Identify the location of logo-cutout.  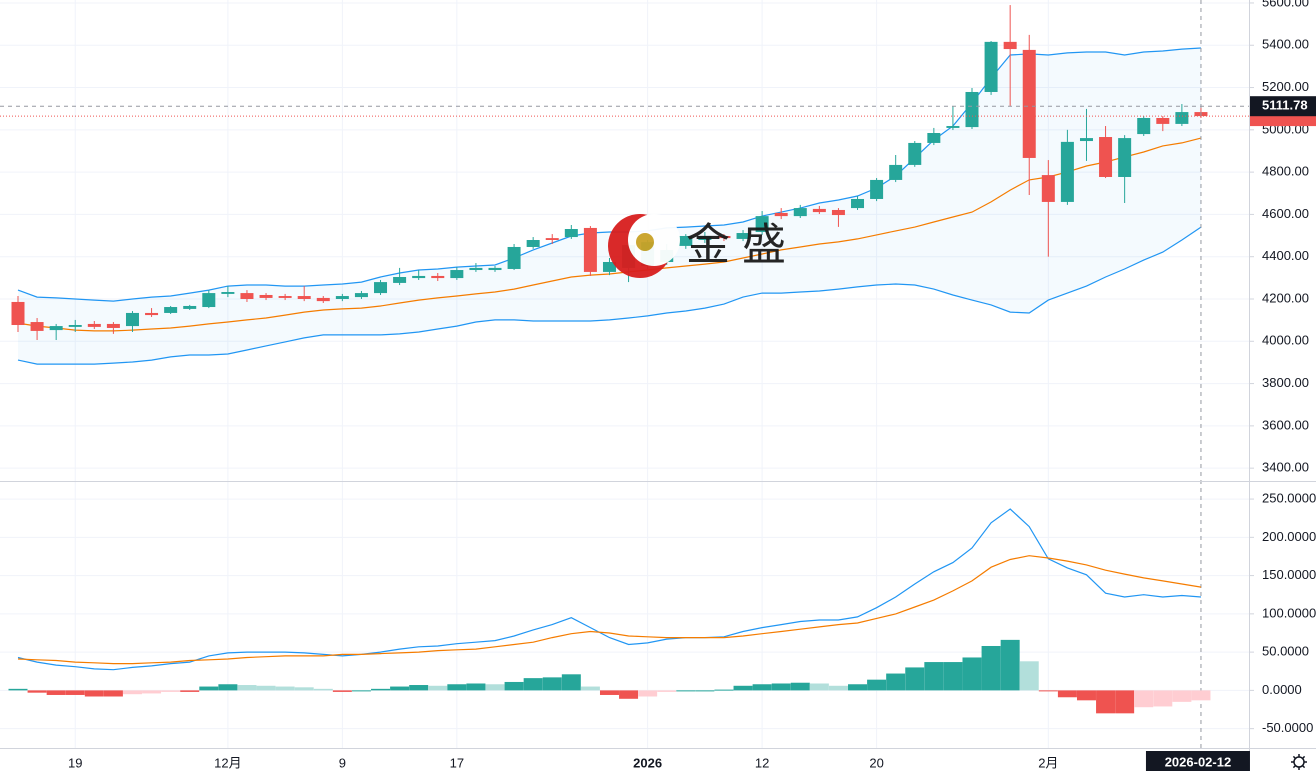
(654, 240).